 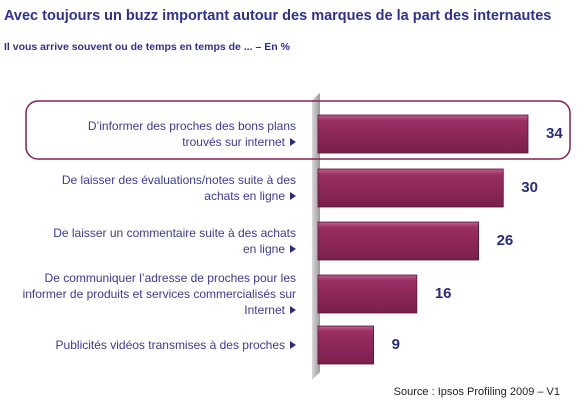 I want to click on source: Source : Ipsos Profiling 2009 – V1, so click(x=477, y=392).